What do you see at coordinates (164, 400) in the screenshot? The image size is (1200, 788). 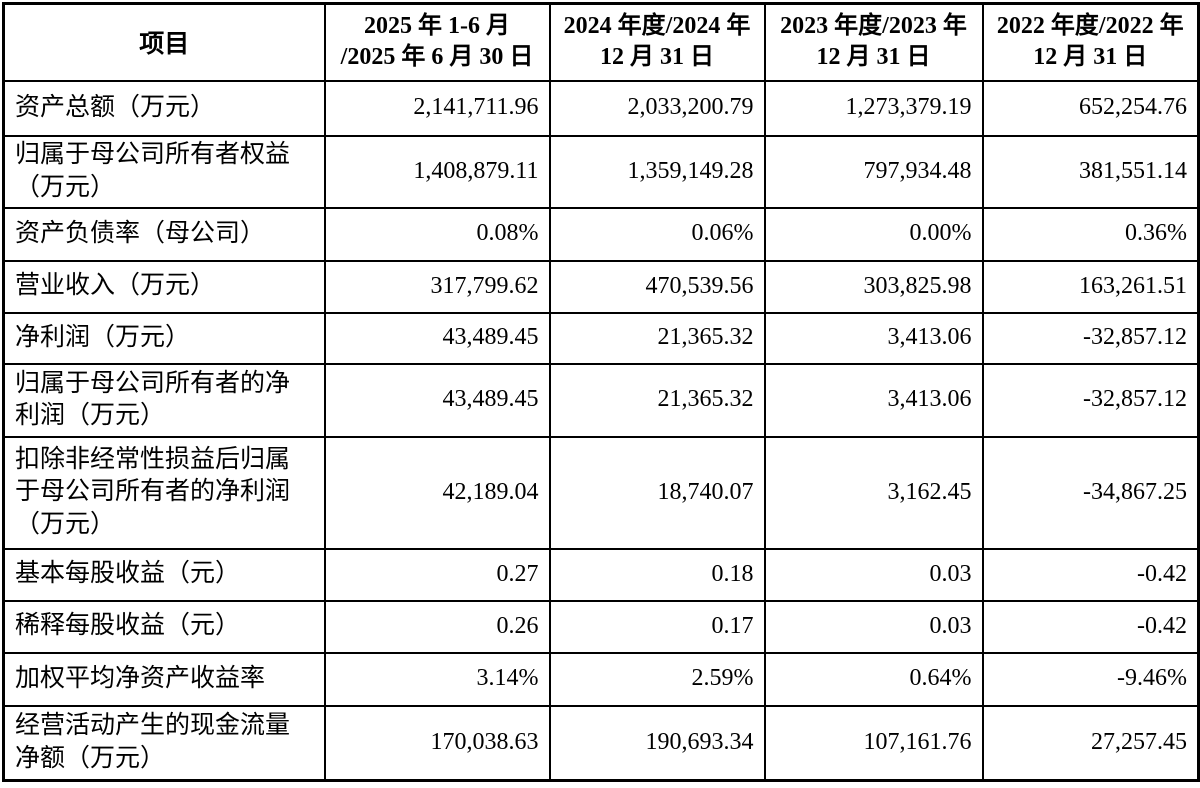 I see `row-label: 归属于母公司所有者的净利润（万元）` at bounding box center [164, 400].